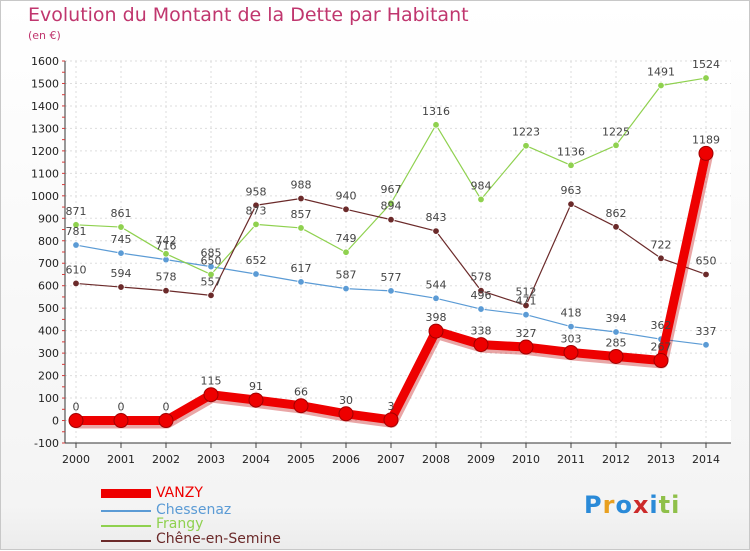 The height and width of the screenshot is (551, 750). What do you see at coordinates (571, 459) in the screenshot?
I see `x-tick-label: 2011` at bounding box center [571, 459].